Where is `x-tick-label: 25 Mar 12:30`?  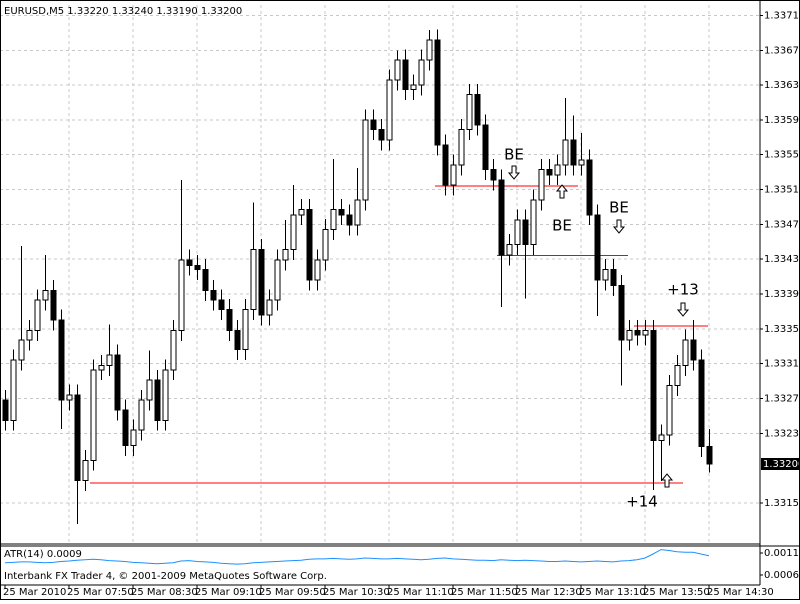
x-tick-label: 25 Mar 12:30 is located at coordinates (548, 592).